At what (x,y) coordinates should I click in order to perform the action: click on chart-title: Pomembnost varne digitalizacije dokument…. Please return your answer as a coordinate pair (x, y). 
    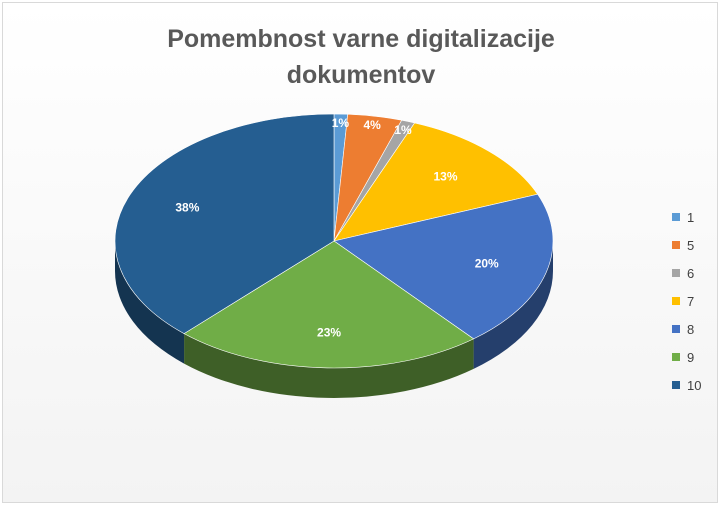
    Looking at the image, I should click on (361, 57).